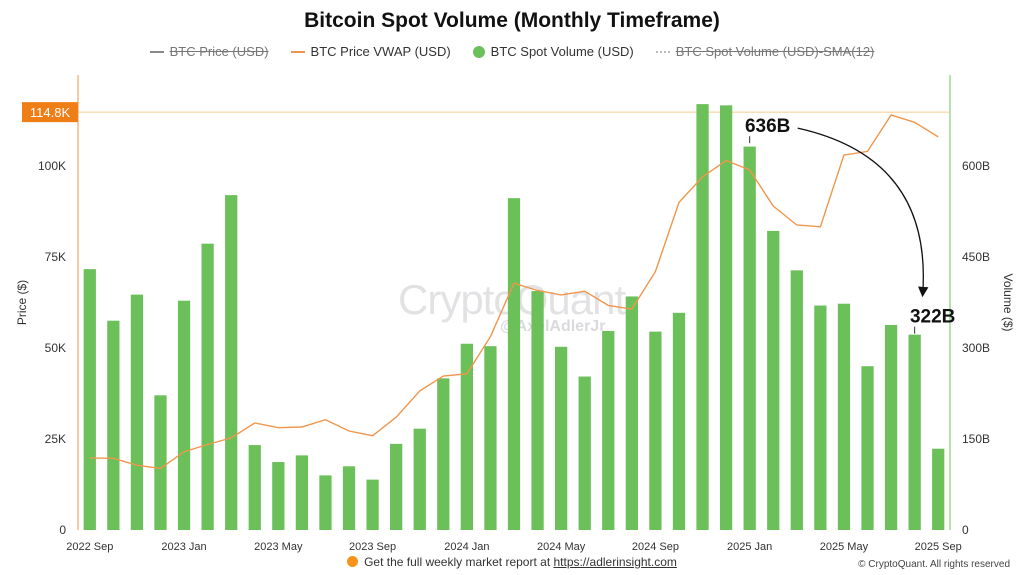 Image resolution: width=1024 pixels, height=575 pixels. What do you see at coordinates (466, 547) in the screenshot?
I see `x-tick-label: 2024 Jan` at bounding box center [466, 547].